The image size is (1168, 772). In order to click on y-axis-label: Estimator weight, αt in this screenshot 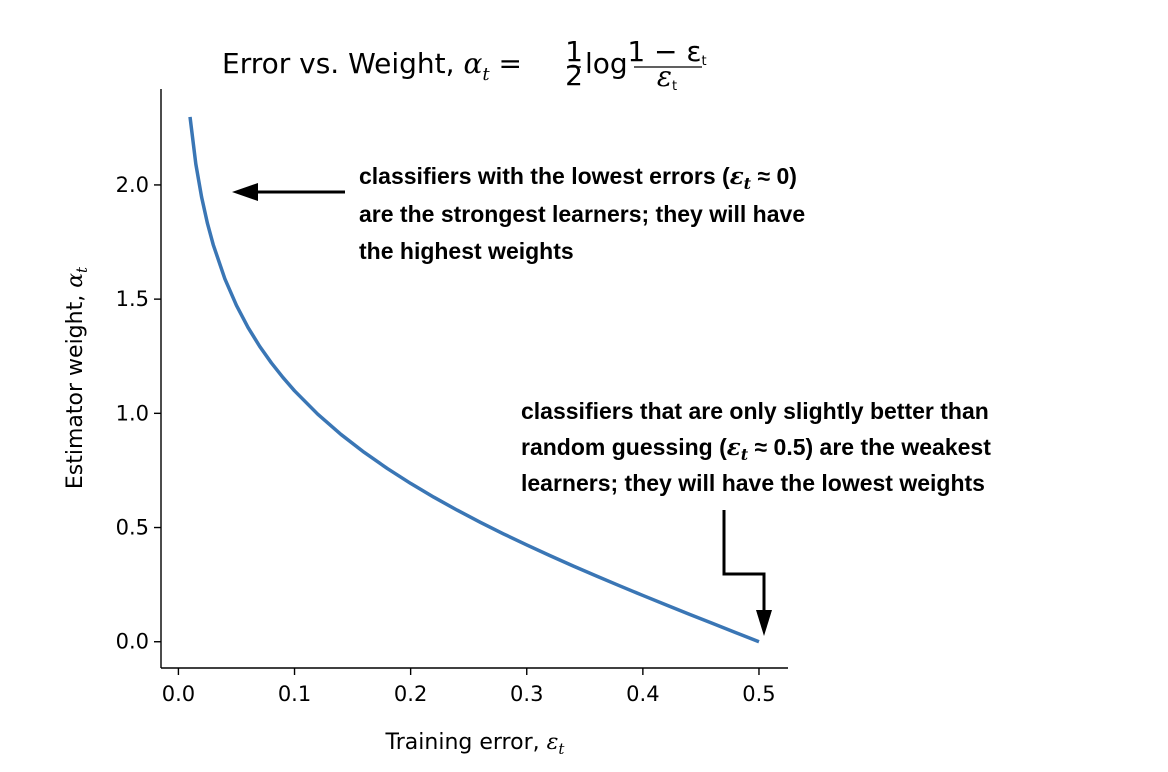, I will do `click(77, 377)`.